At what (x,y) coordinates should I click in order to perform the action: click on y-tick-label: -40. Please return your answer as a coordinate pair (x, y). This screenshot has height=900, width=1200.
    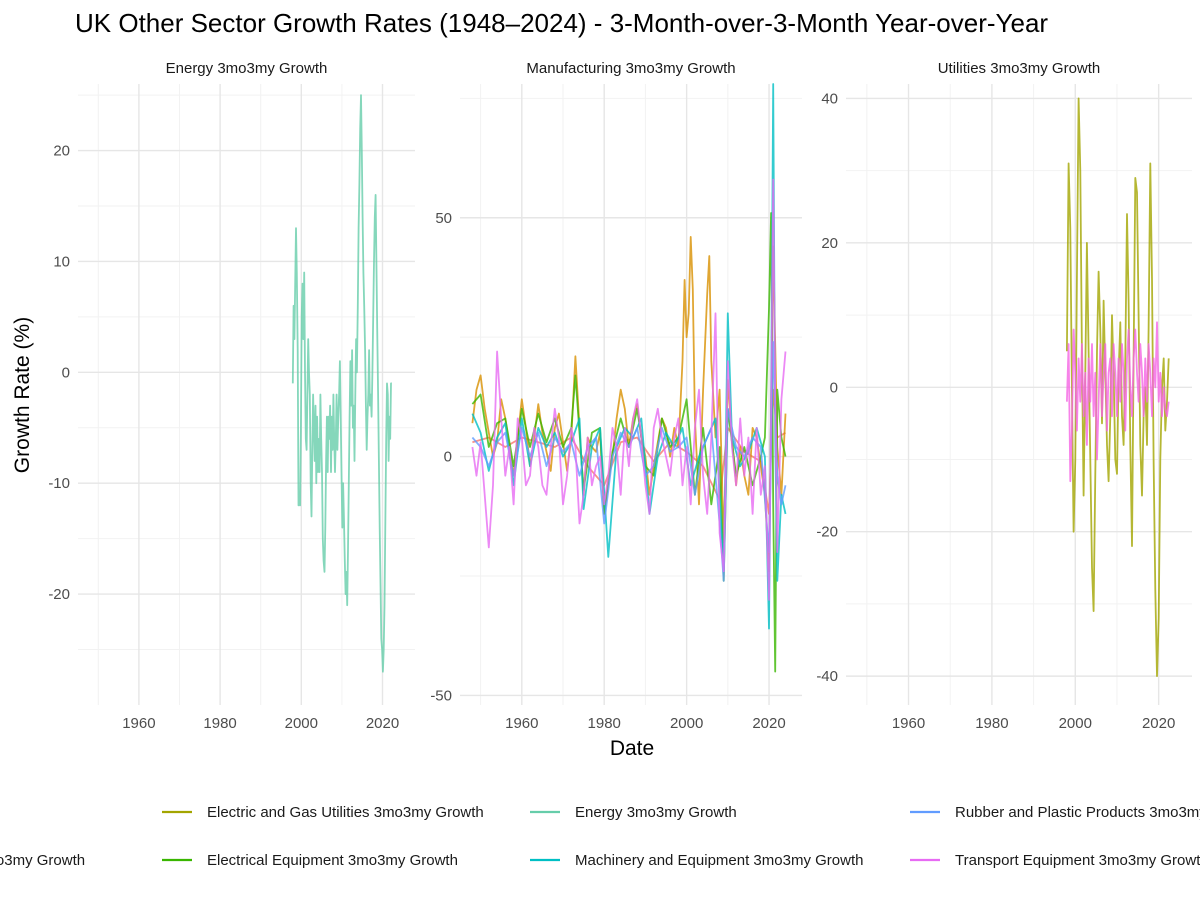
    Looking at the image, I should click on (827, 676).